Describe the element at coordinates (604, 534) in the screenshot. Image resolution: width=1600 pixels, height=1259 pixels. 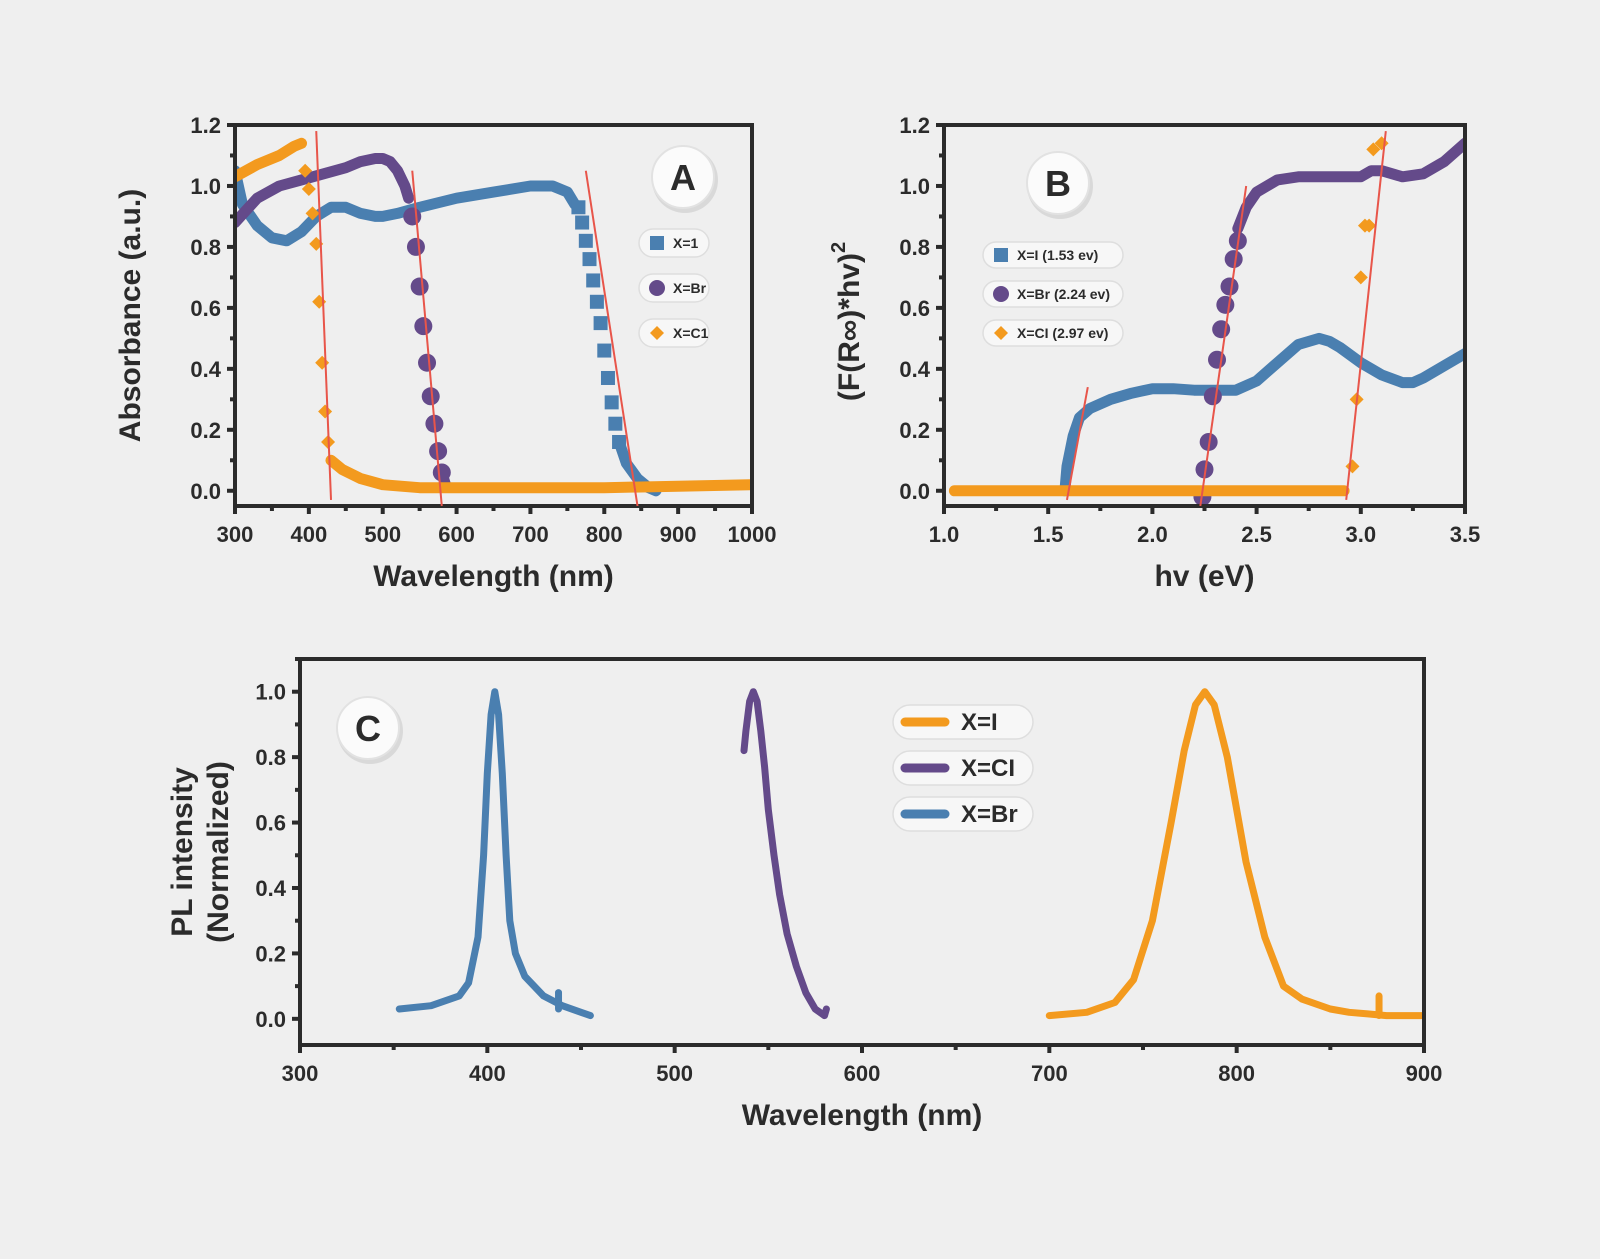
I see `x-tick-label: 800` at that location.